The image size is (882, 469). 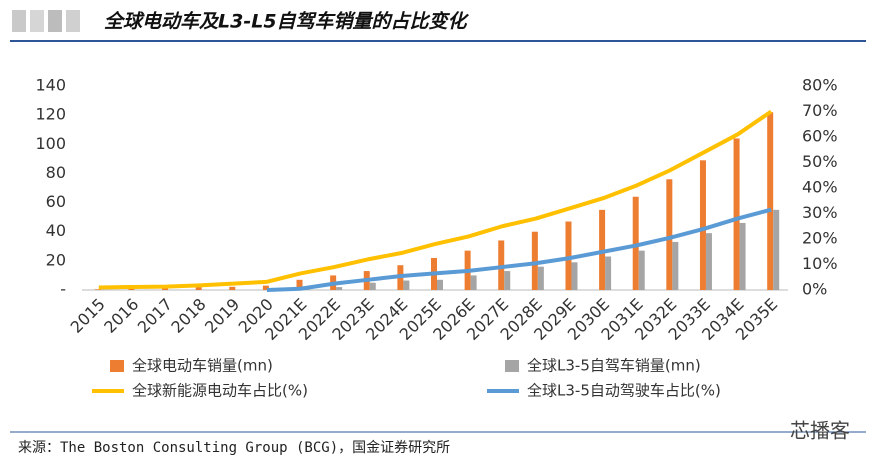 What do you see at coordinates (56, 172) in the screenshot?
I see `y-tick-label: 80` at bounding box center [56, 172].